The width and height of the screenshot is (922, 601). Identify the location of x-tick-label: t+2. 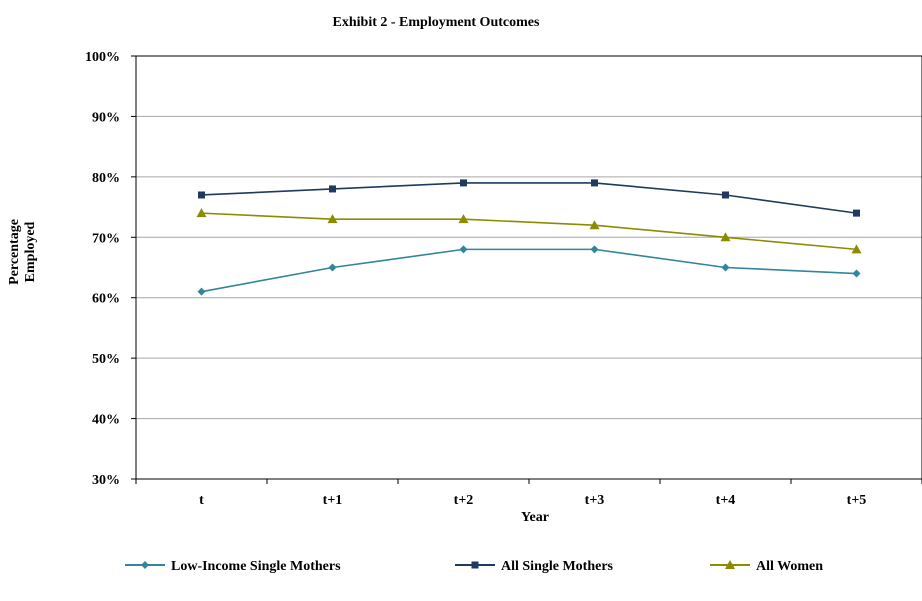
(464, 500).